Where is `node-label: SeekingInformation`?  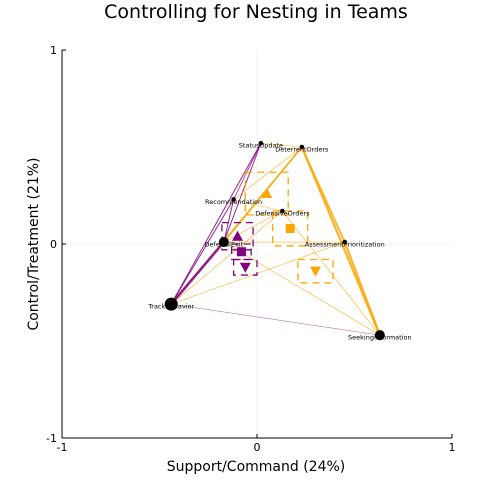 node-label: SeekingInformation is located at coordinates (380, 338).